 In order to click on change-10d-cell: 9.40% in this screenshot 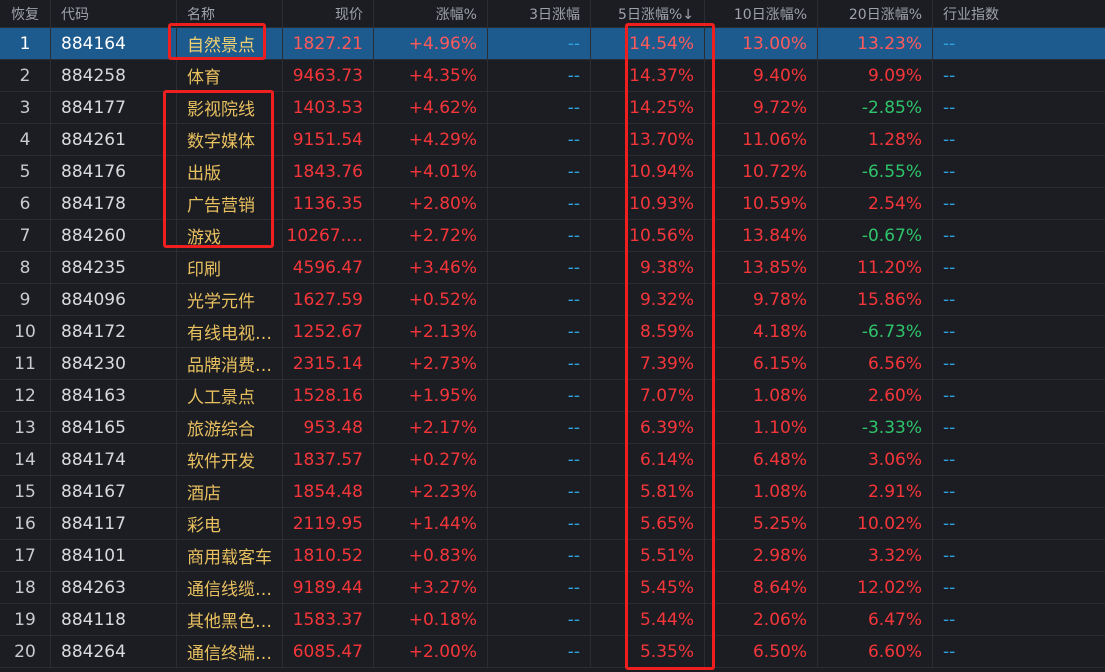, I will do `click(761, 75)`.